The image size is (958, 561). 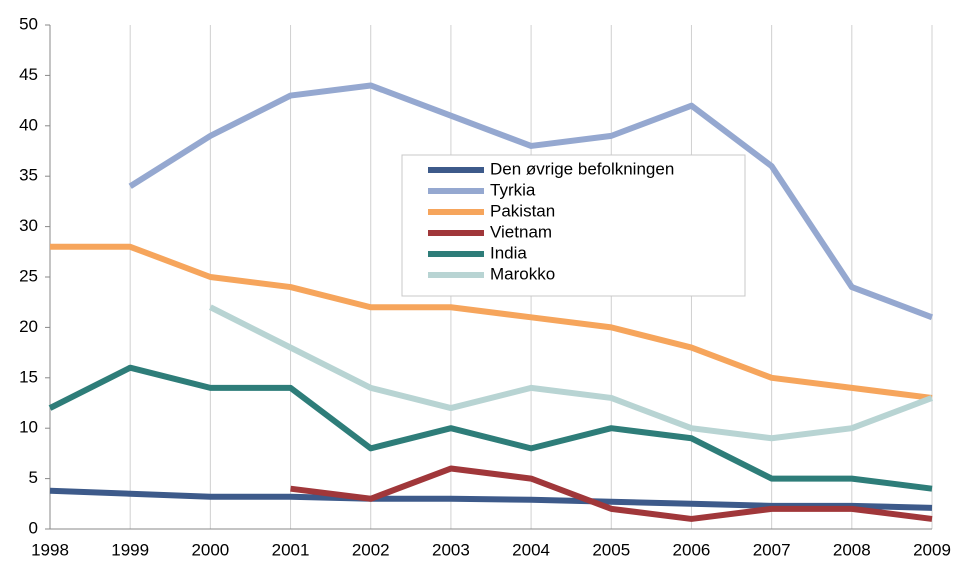 What do you see at coordinates (28, 175) in the screenshot?
I see `y-tick-label: 35` at bounding box center [28, 175].